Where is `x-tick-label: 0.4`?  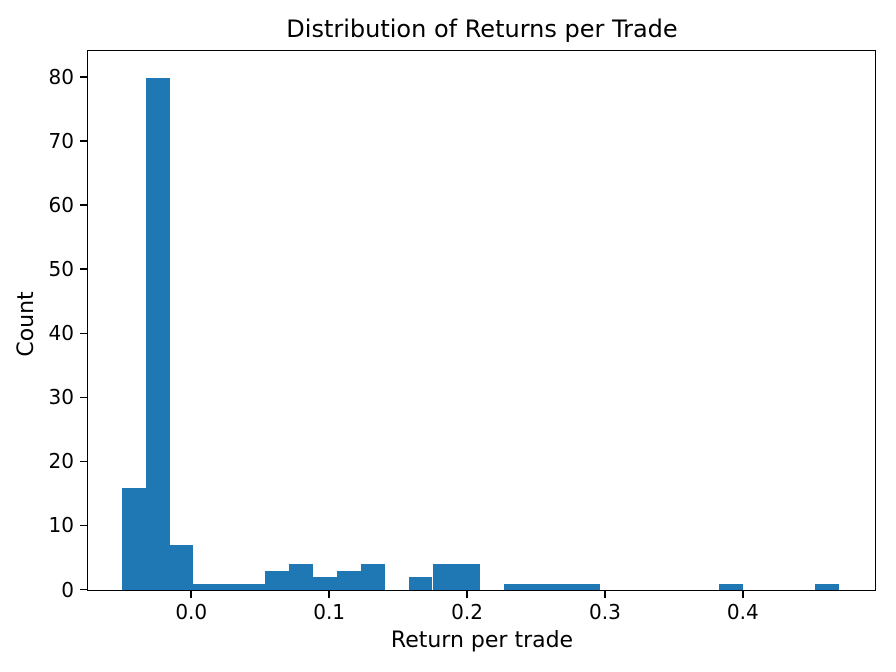 x-tick-label: 0.4 is located at coordinates (742, 612).